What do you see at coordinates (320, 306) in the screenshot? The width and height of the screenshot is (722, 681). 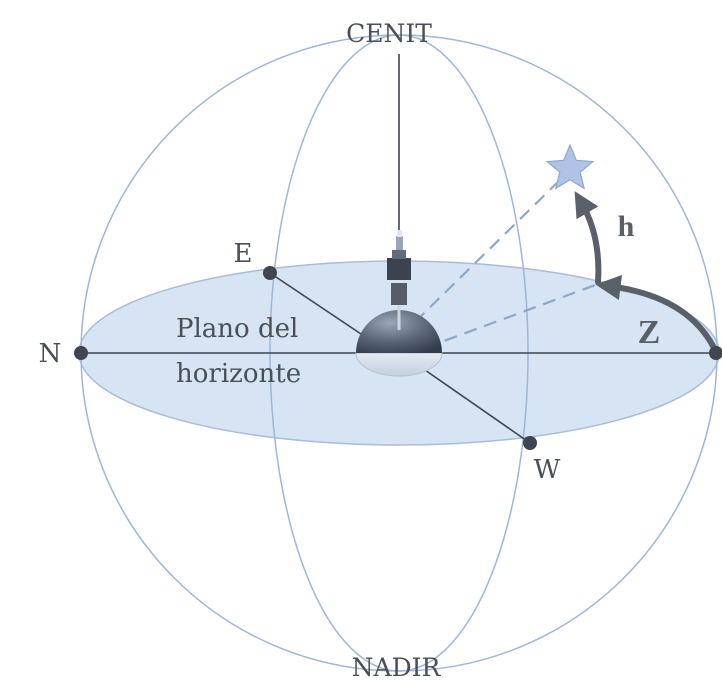 I see `east-direction-line` at bounding box center [320, 306].